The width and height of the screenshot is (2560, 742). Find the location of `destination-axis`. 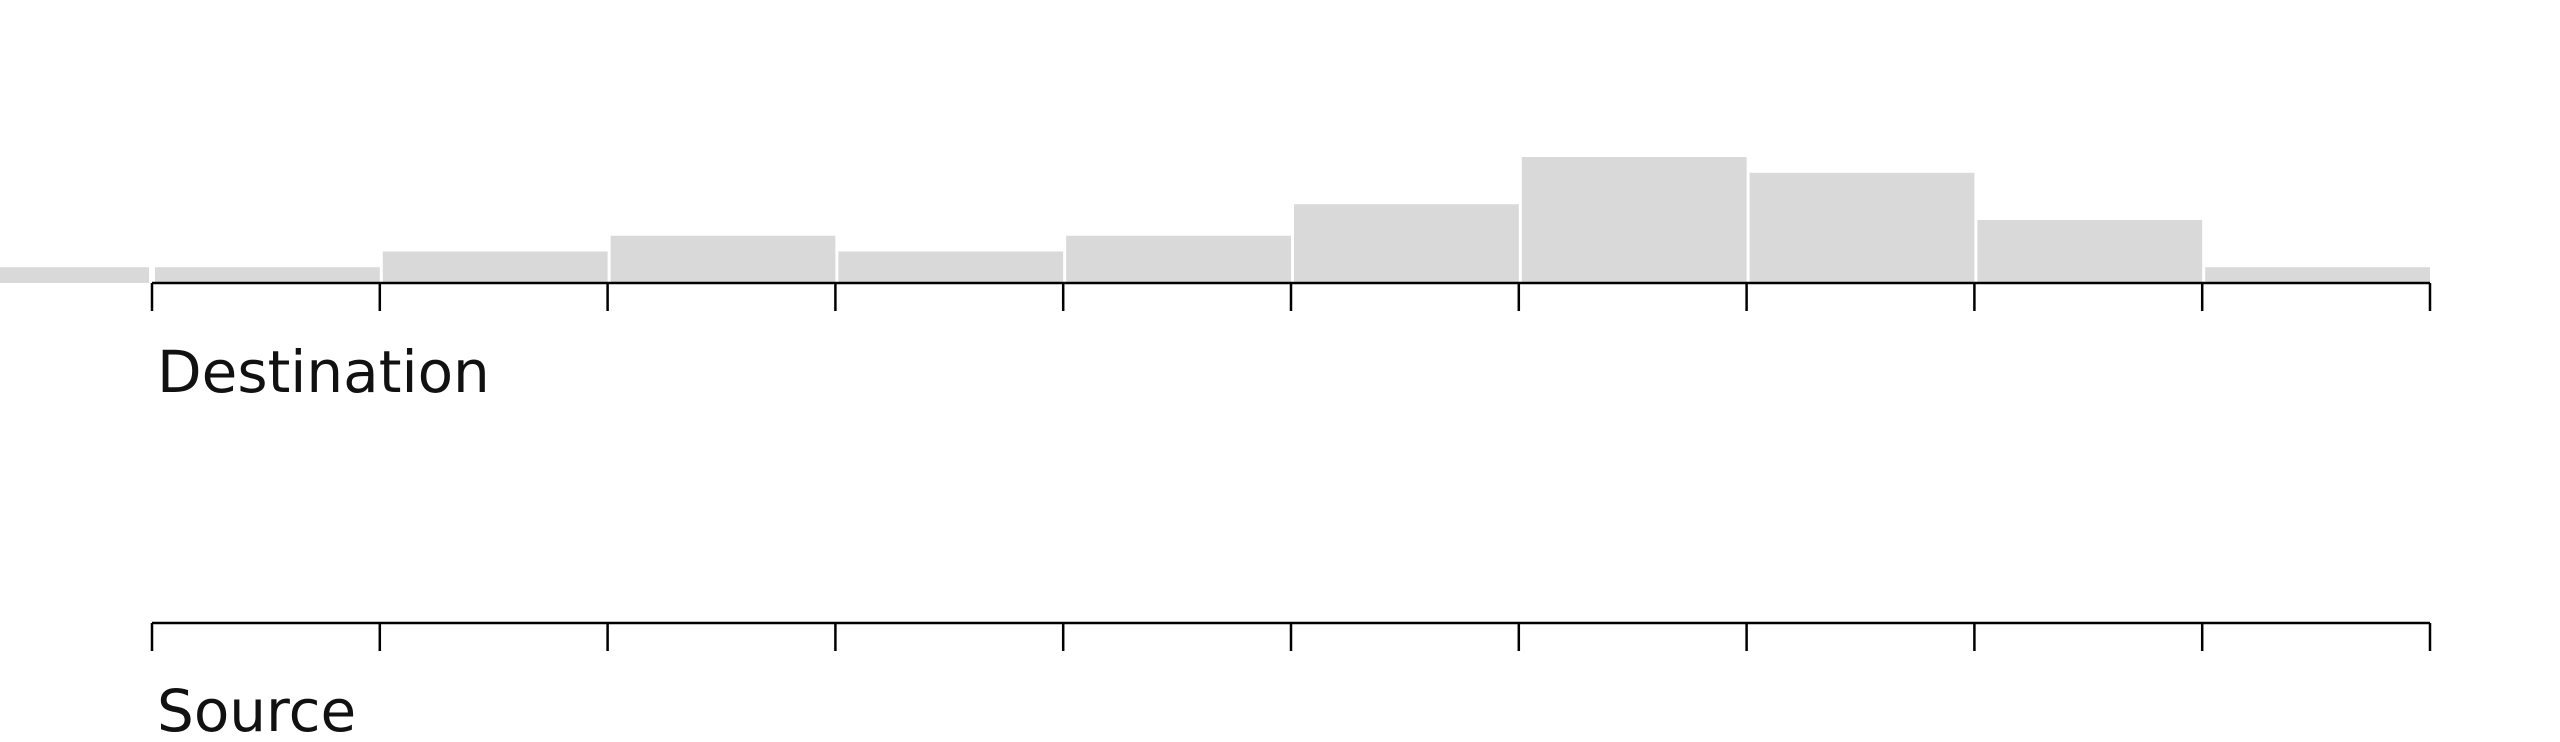

destination-axis is located at coordinates (1291, 296).